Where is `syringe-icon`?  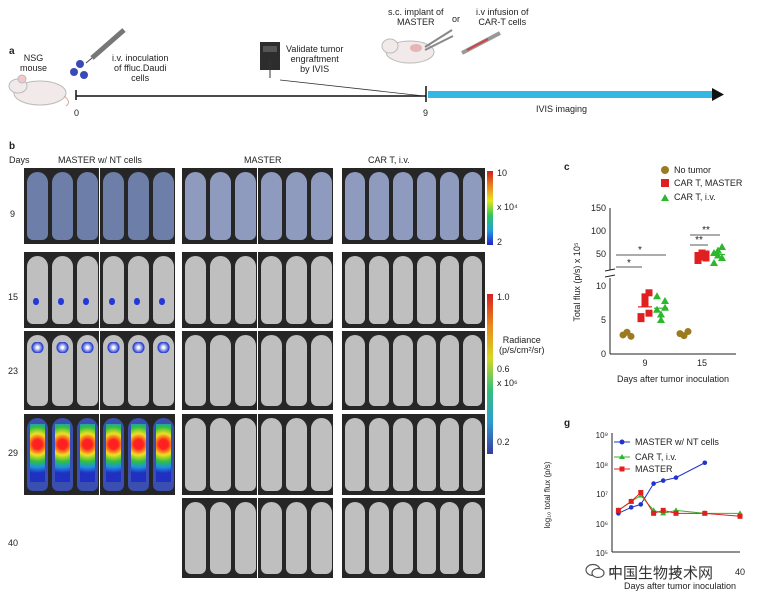 syringe-icon is located at coordinates (105, 46).